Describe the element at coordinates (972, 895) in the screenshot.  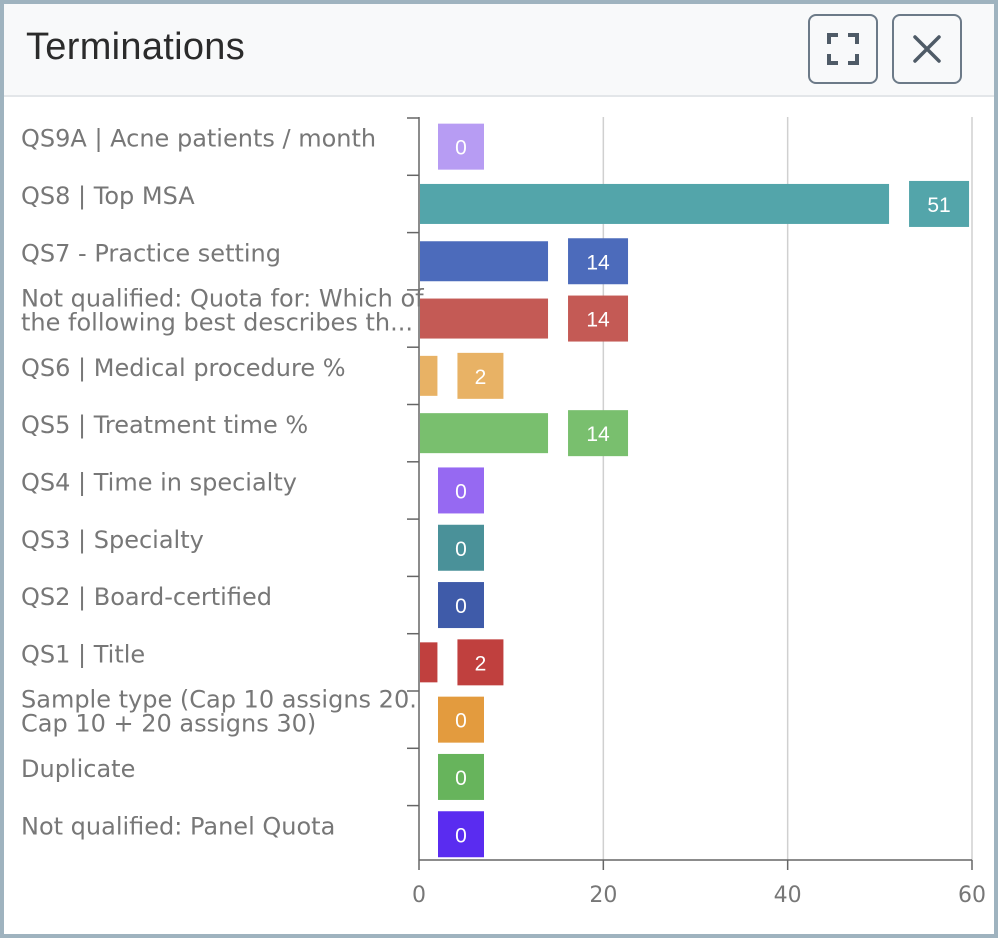
I see `x-tick-label-3: 60` at that location.